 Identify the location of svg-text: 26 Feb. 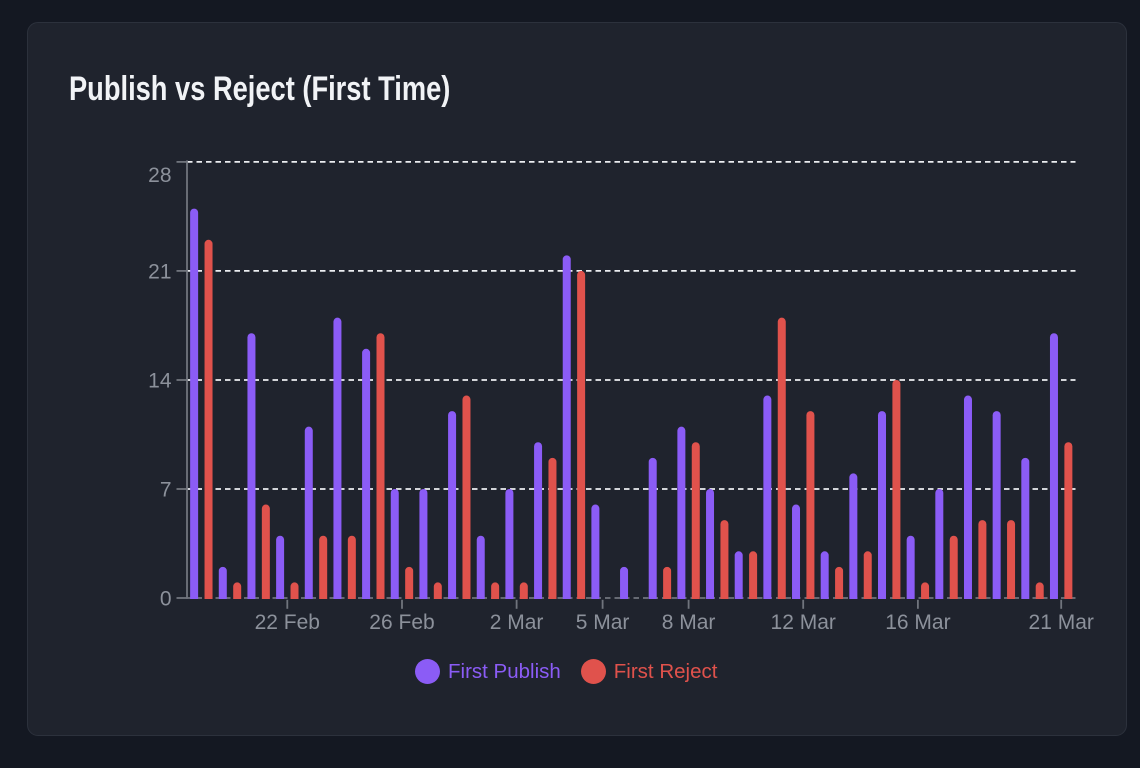
(401, 622).